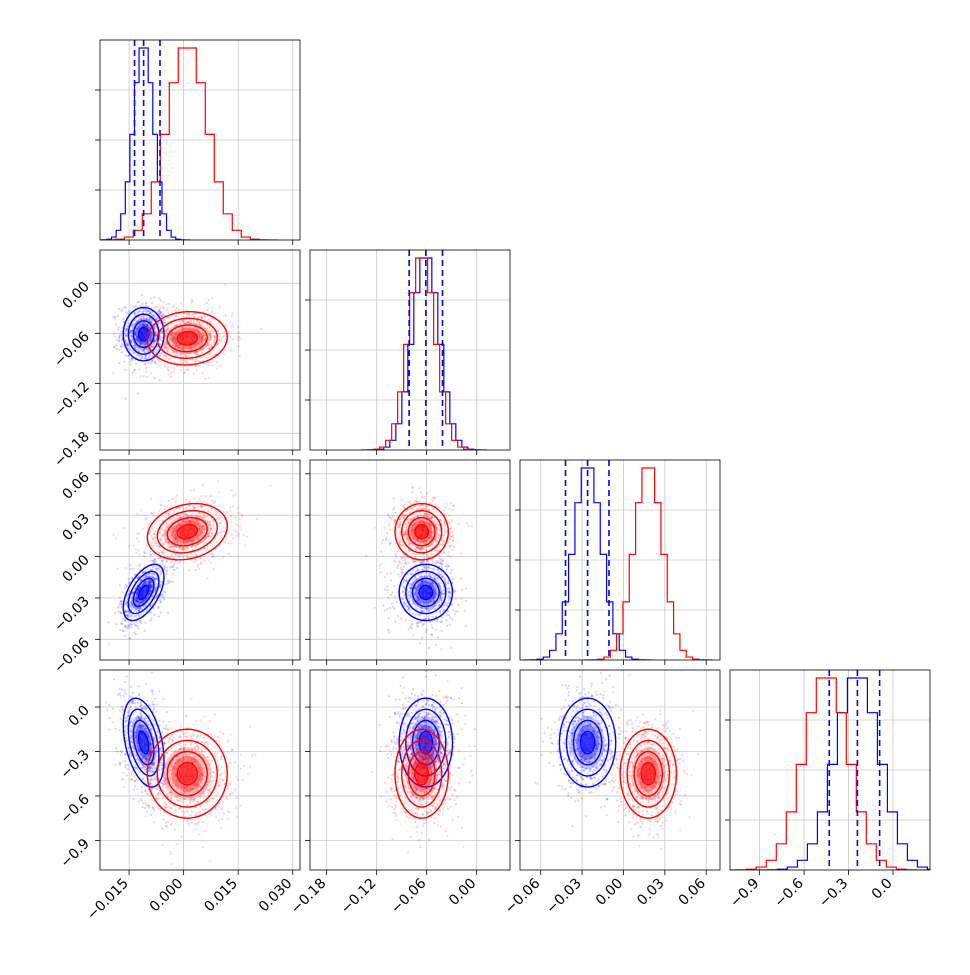 The width and height of the screenshot is (970, 975). What do you see at coordinates (175, 568) in the screenshot?
I see `panel-2-0: 0.060.030.00−0.03−0.06` at bounding box center [175, 568].